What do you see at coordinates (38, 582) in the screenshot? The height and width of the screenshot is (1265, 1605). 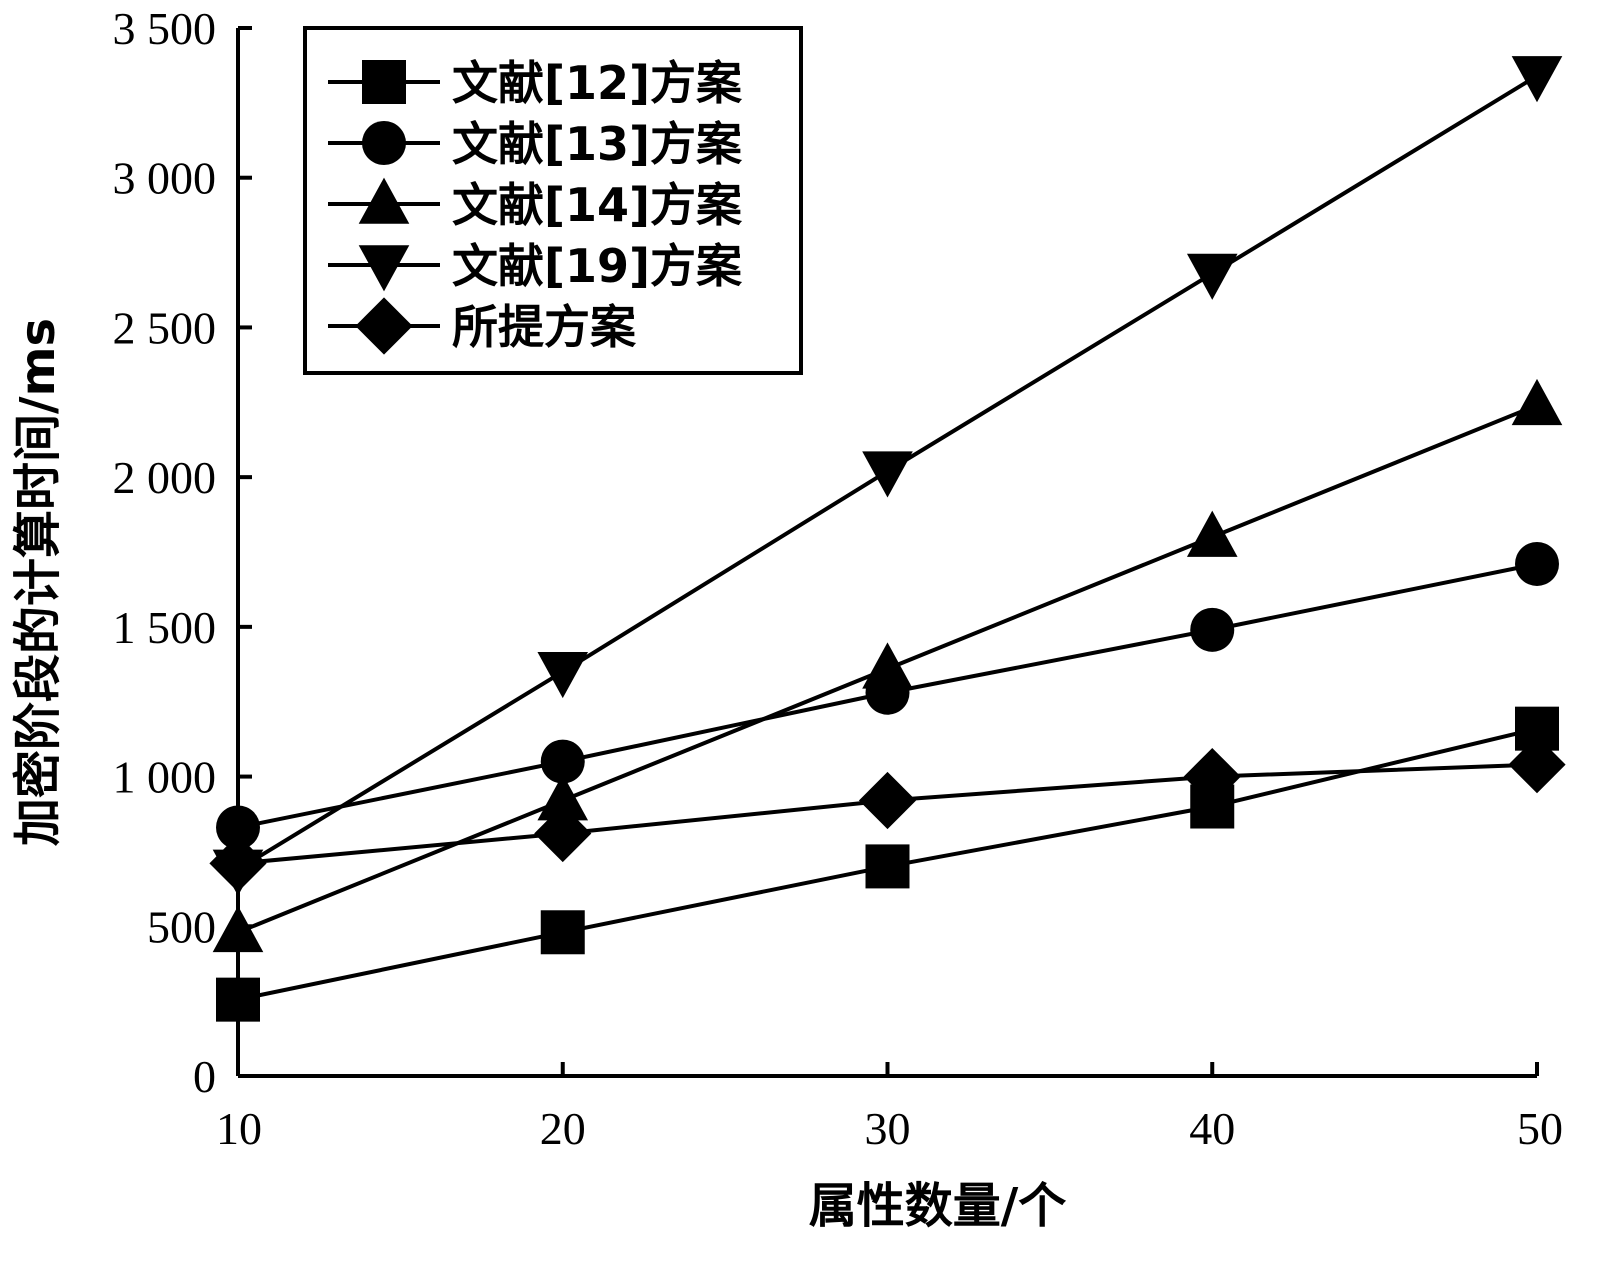 I see `y-axis-label: 加密阶段的计算时间/ms` at bounding box center [38, 582].